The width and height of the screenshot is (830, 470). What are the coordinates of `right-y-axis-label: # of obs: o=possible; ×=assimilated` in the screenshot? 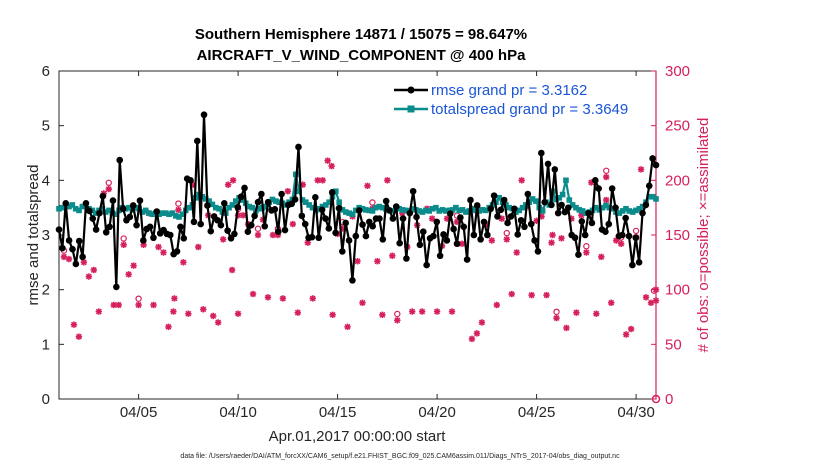 It's located at (703, 235).